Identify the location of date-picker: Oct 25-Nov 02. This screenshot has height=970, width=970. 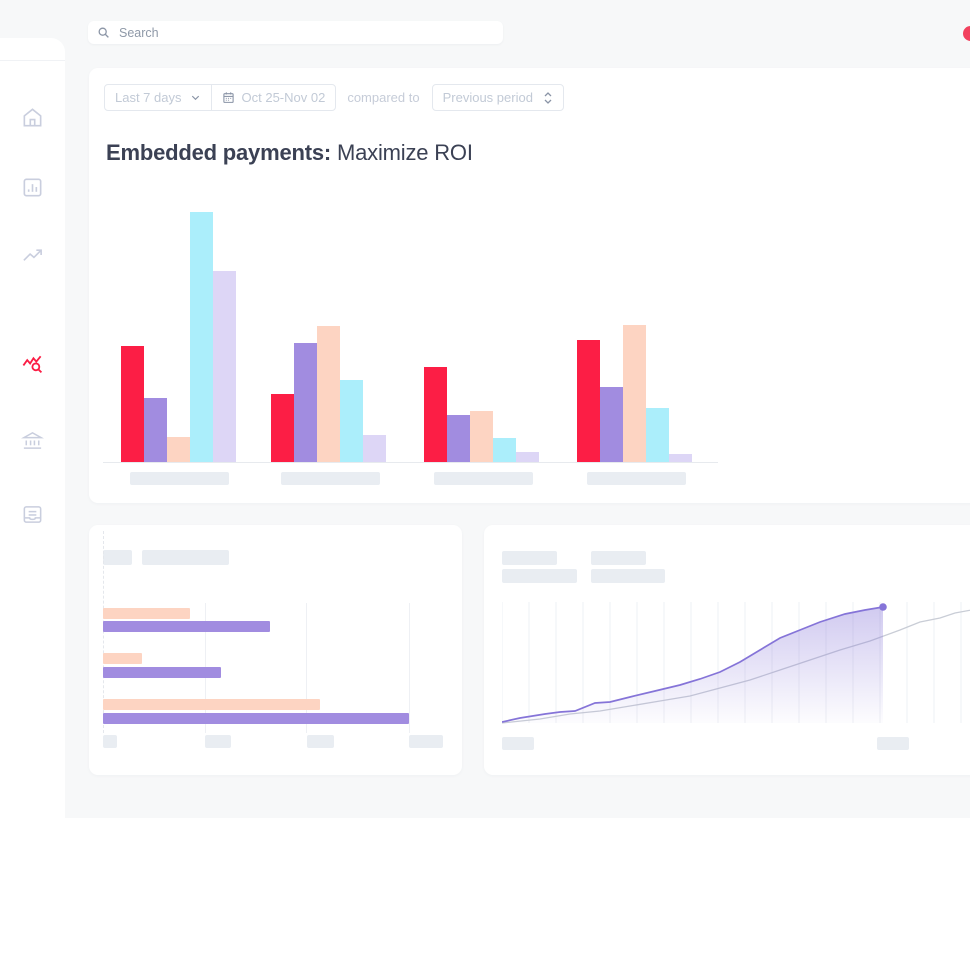
(273, 97).